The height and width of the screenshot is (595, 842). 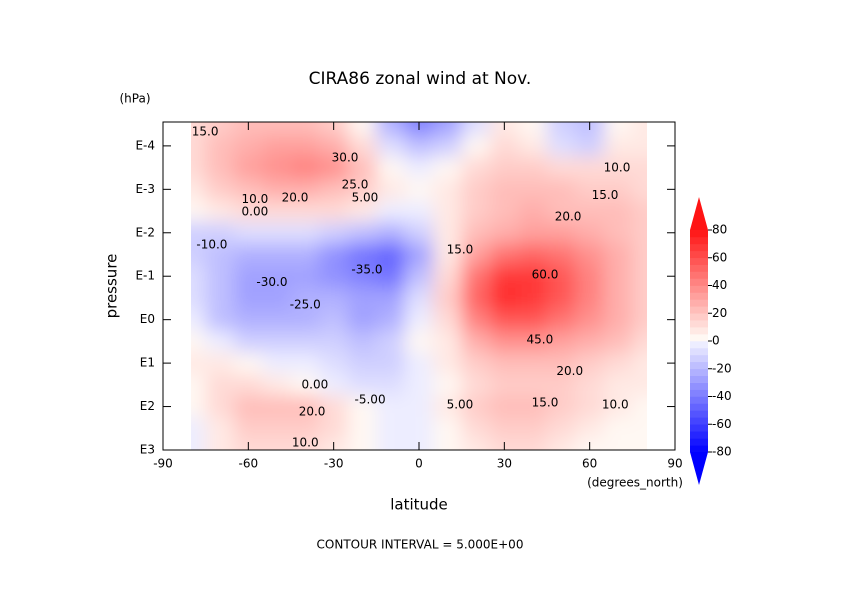 What do you see at coordinates (163, 464) in the screenshot?
I see `x-tick-label: -90` at bounding box center [163, 464].